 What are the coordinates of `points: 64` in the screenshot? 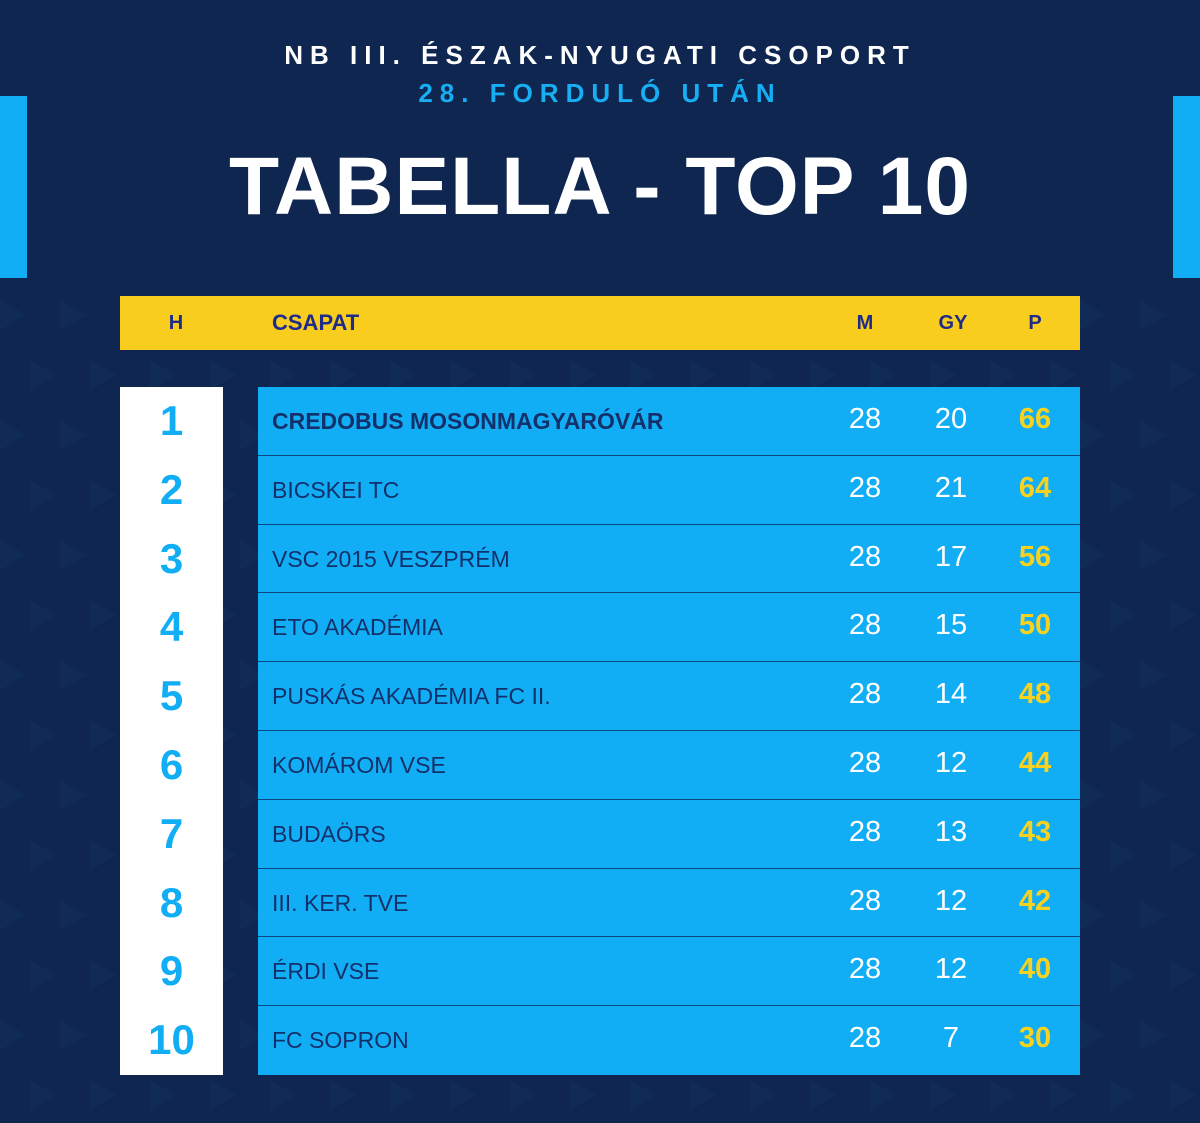 It's located at (1035, 487).